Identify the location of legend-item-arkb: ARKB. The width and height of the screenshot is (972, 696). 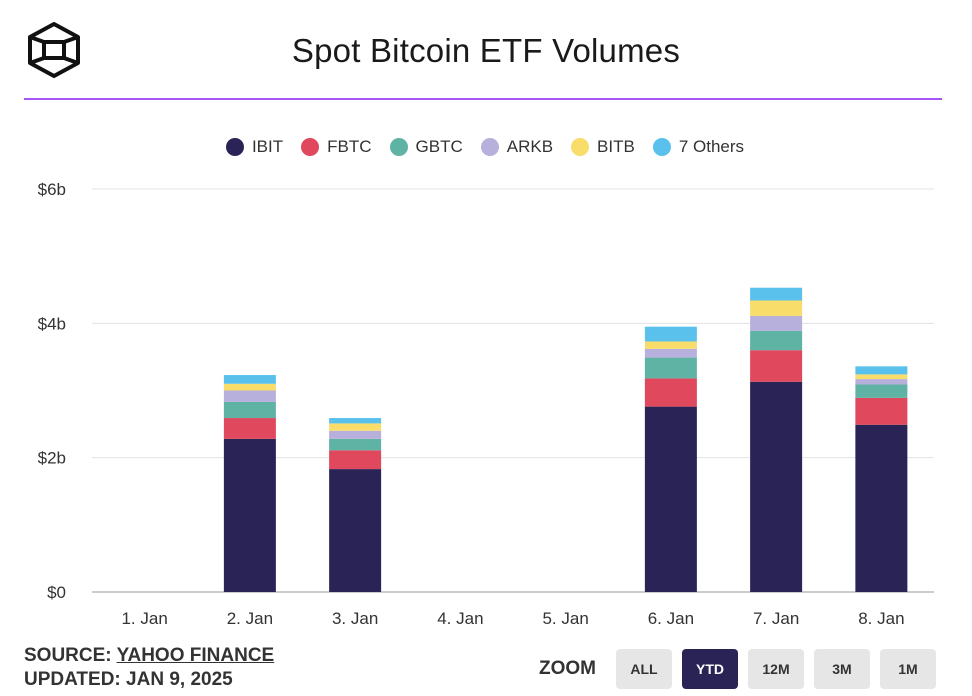
(517, 147).